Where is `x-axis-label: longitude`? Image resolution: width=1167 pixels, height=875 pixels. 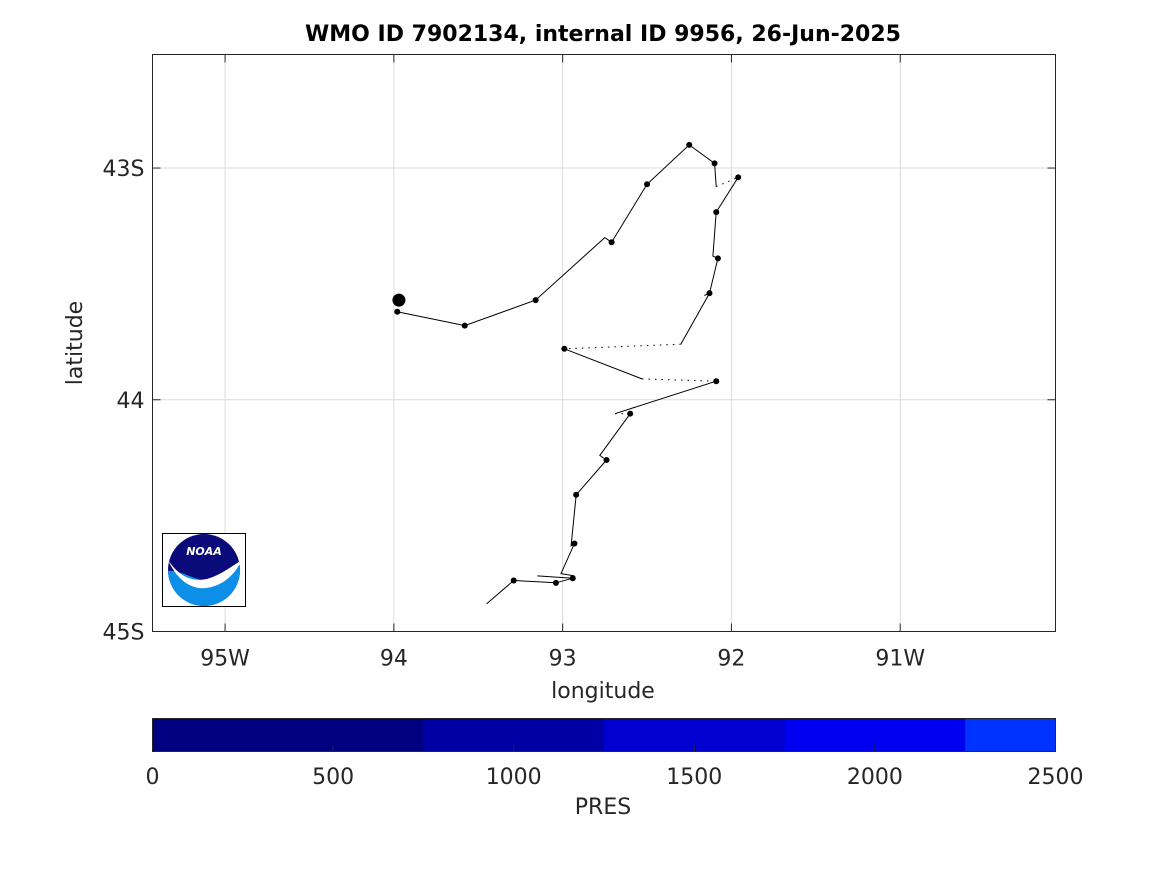 x-axis-label: longitude is located at coordinates (603, 691).